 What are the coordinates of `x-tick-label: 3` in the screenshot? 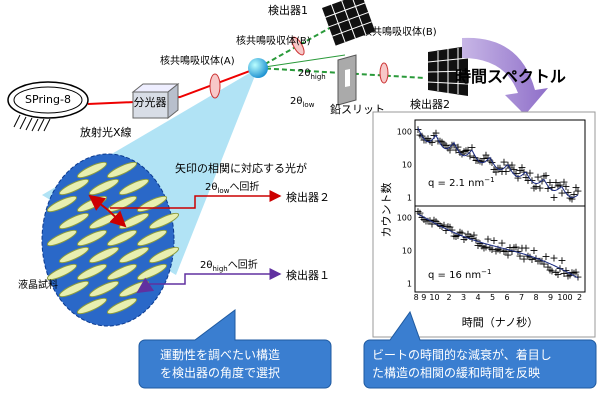 It's located at (463, 297).